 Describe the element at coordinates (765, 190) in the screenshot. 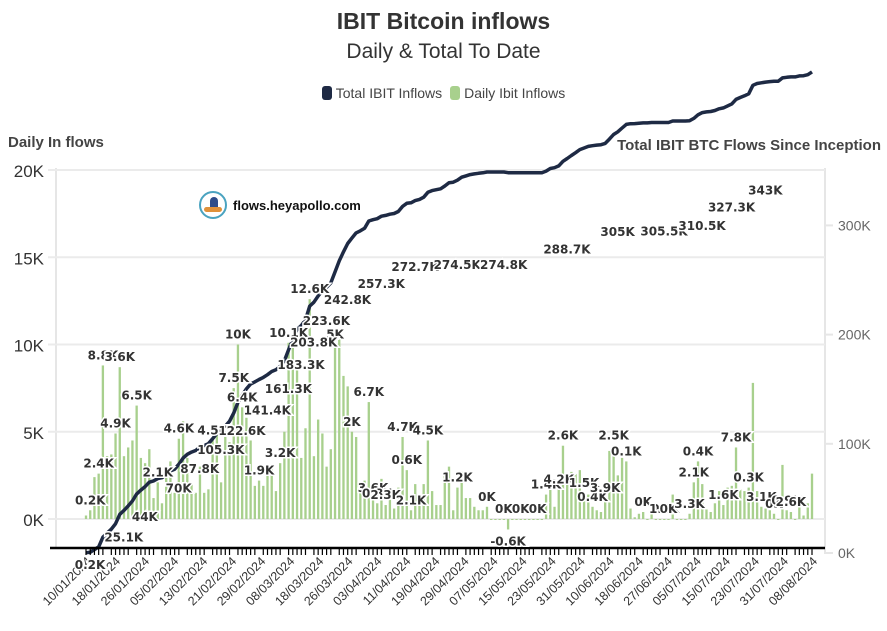

I see `total-data-label: 343K` at that location.